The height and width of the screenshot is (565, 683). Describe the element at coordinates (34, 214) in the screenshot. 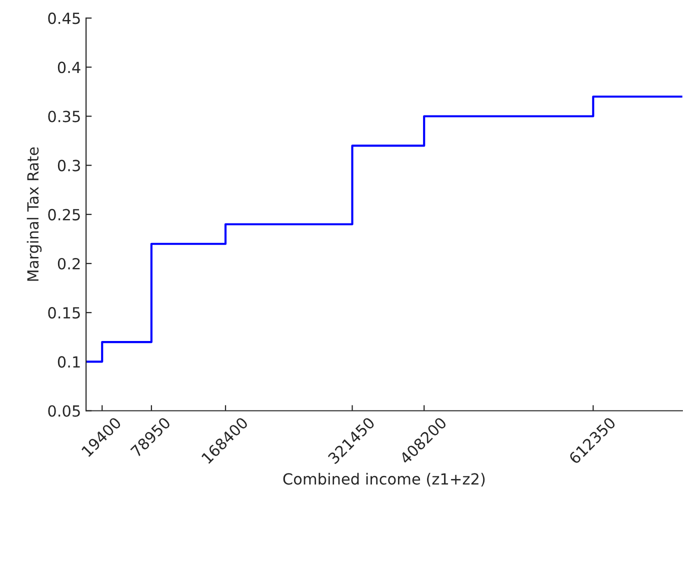

I see `y-axis-title: Marginal Tax Rate` at that location.